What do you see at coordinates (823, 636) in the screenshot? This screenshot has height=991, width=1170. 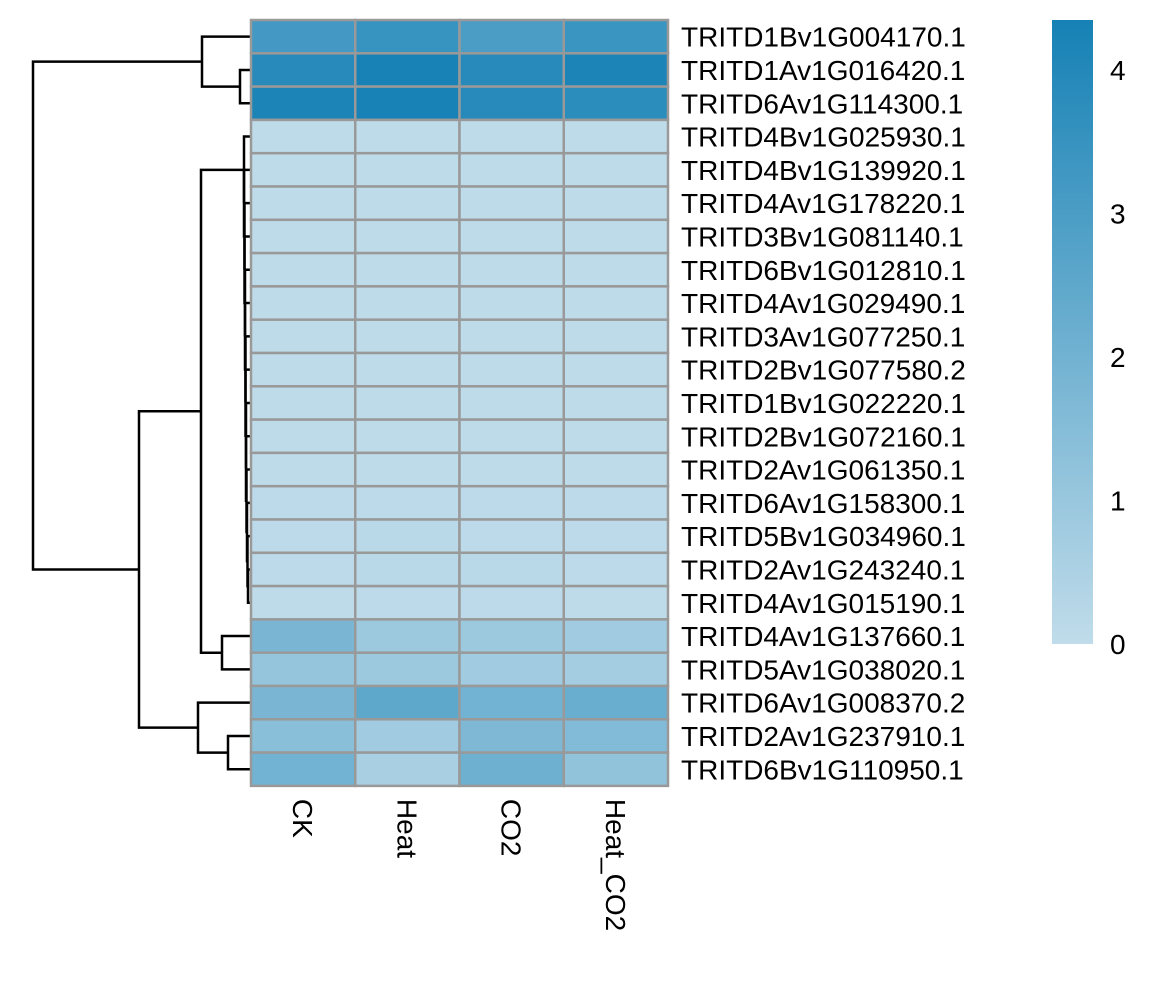 I see `row-label: TRITD4Av1G137660.1` at bounding box center [823, 636].